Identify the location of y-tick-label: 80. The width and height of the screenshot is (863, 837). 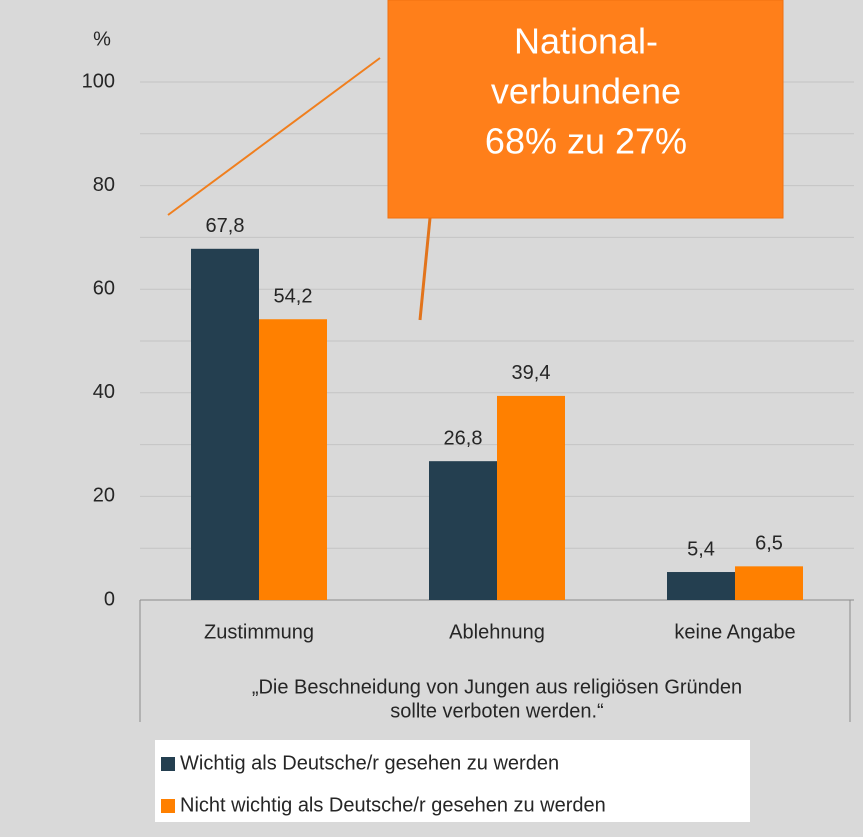
(104, 185).